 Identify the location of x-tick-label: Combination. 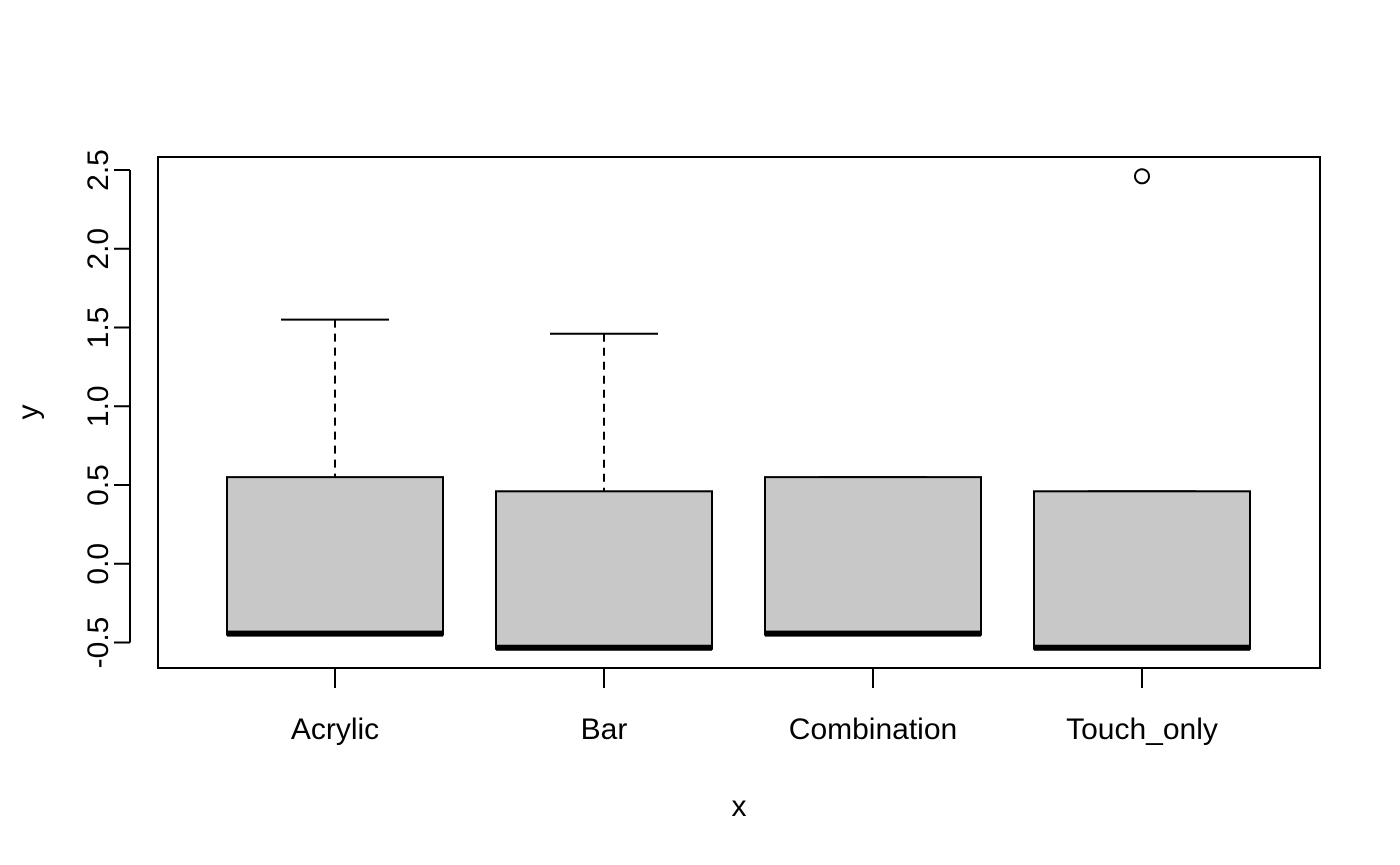
(873, 729).